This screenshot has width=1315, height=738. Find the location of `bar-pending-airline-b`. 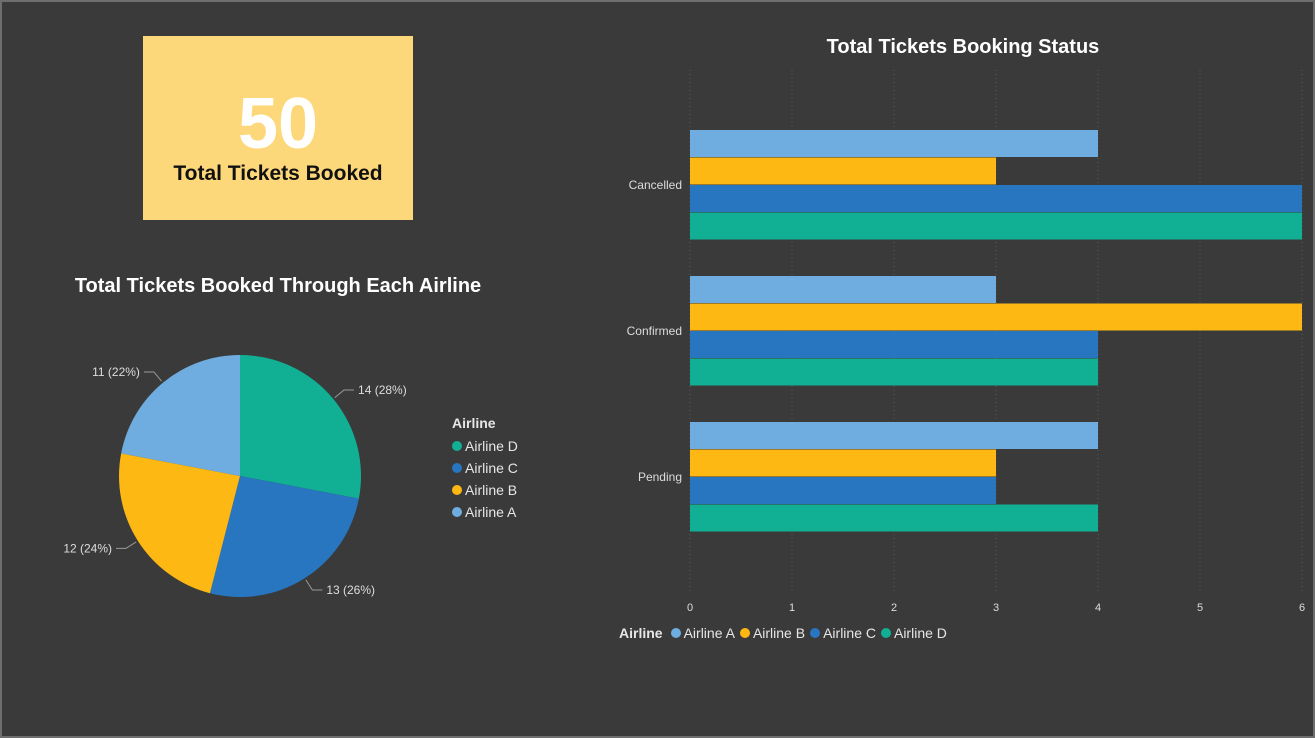

bar-pending-airline-b is located at coordinates (843, 463).